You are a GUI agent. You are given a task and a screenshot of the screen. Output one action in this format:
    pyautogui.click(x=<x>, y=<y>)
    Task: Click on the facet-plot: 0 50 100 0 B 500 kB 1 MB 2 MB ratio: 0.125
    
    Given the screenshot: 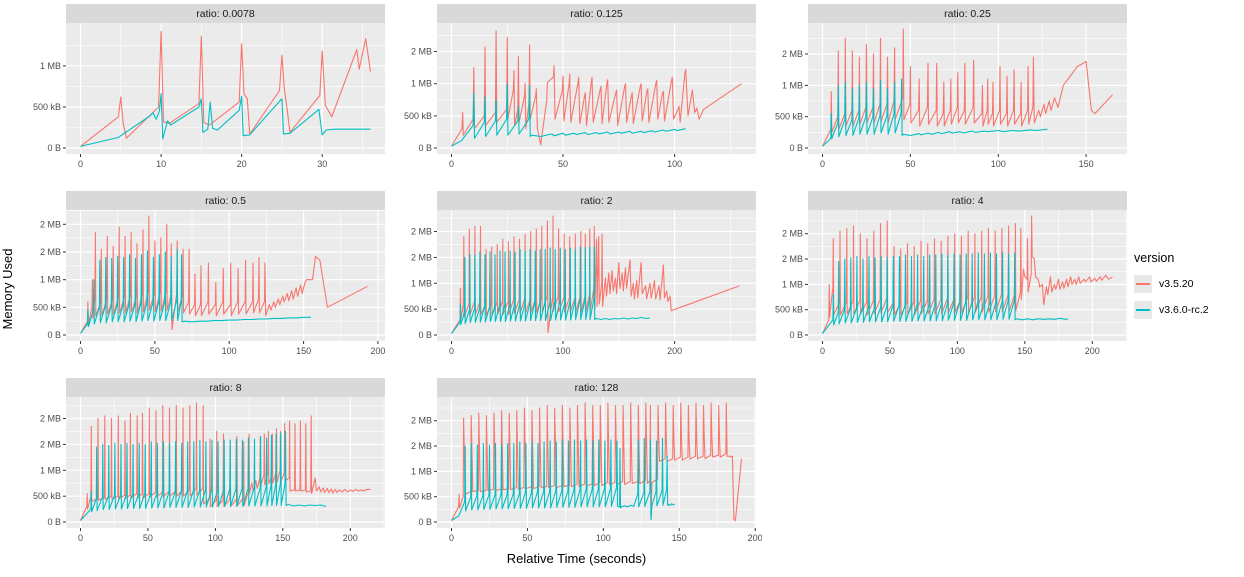 What is the action you would take?
    pyautogui.click(x=580, y=86)
    